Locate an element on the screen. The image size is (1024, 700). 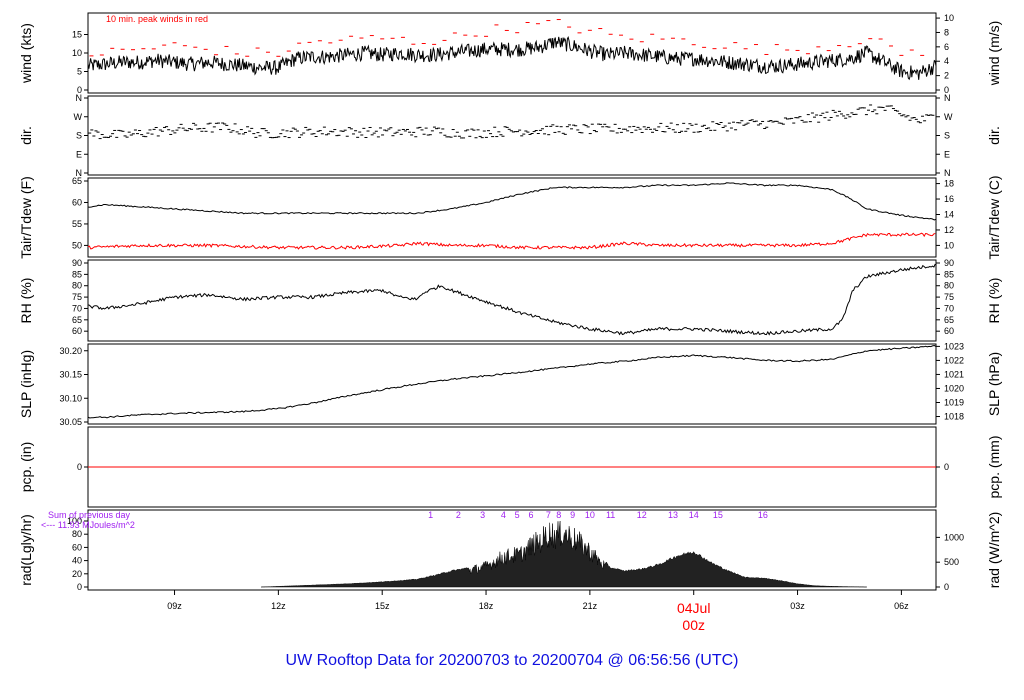
panel-temp-right-tick-label-2: 14 is located at coordinates (949, 214).